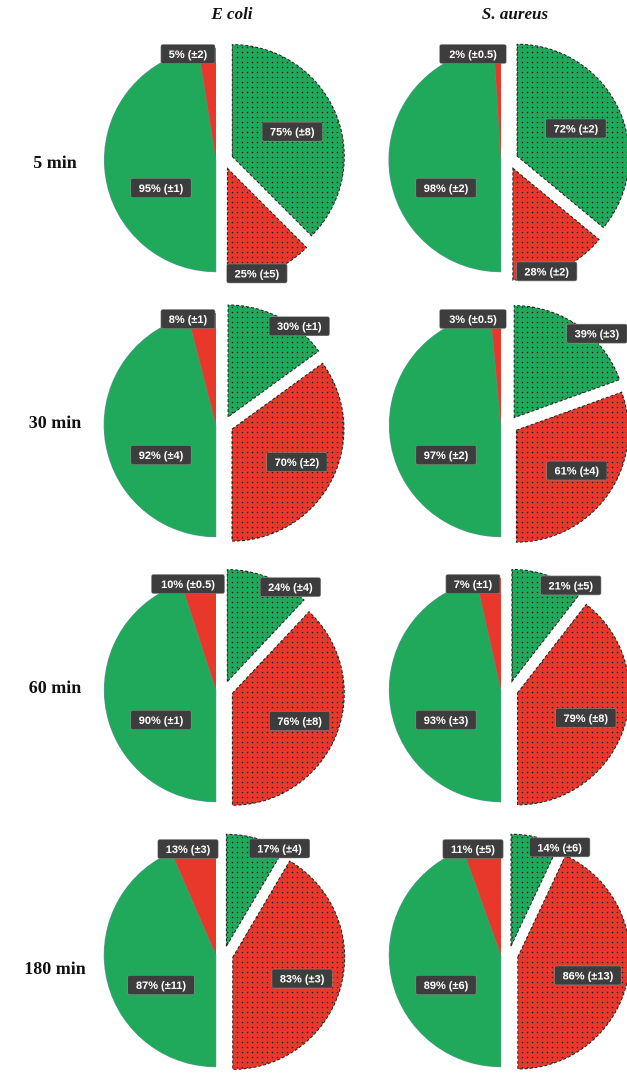 Image resolution: width=627 pixels, height=1082 pixels. I want to click on label-left-green-s-aureus-5-min-text: 98% (±2), so click(446, 189).